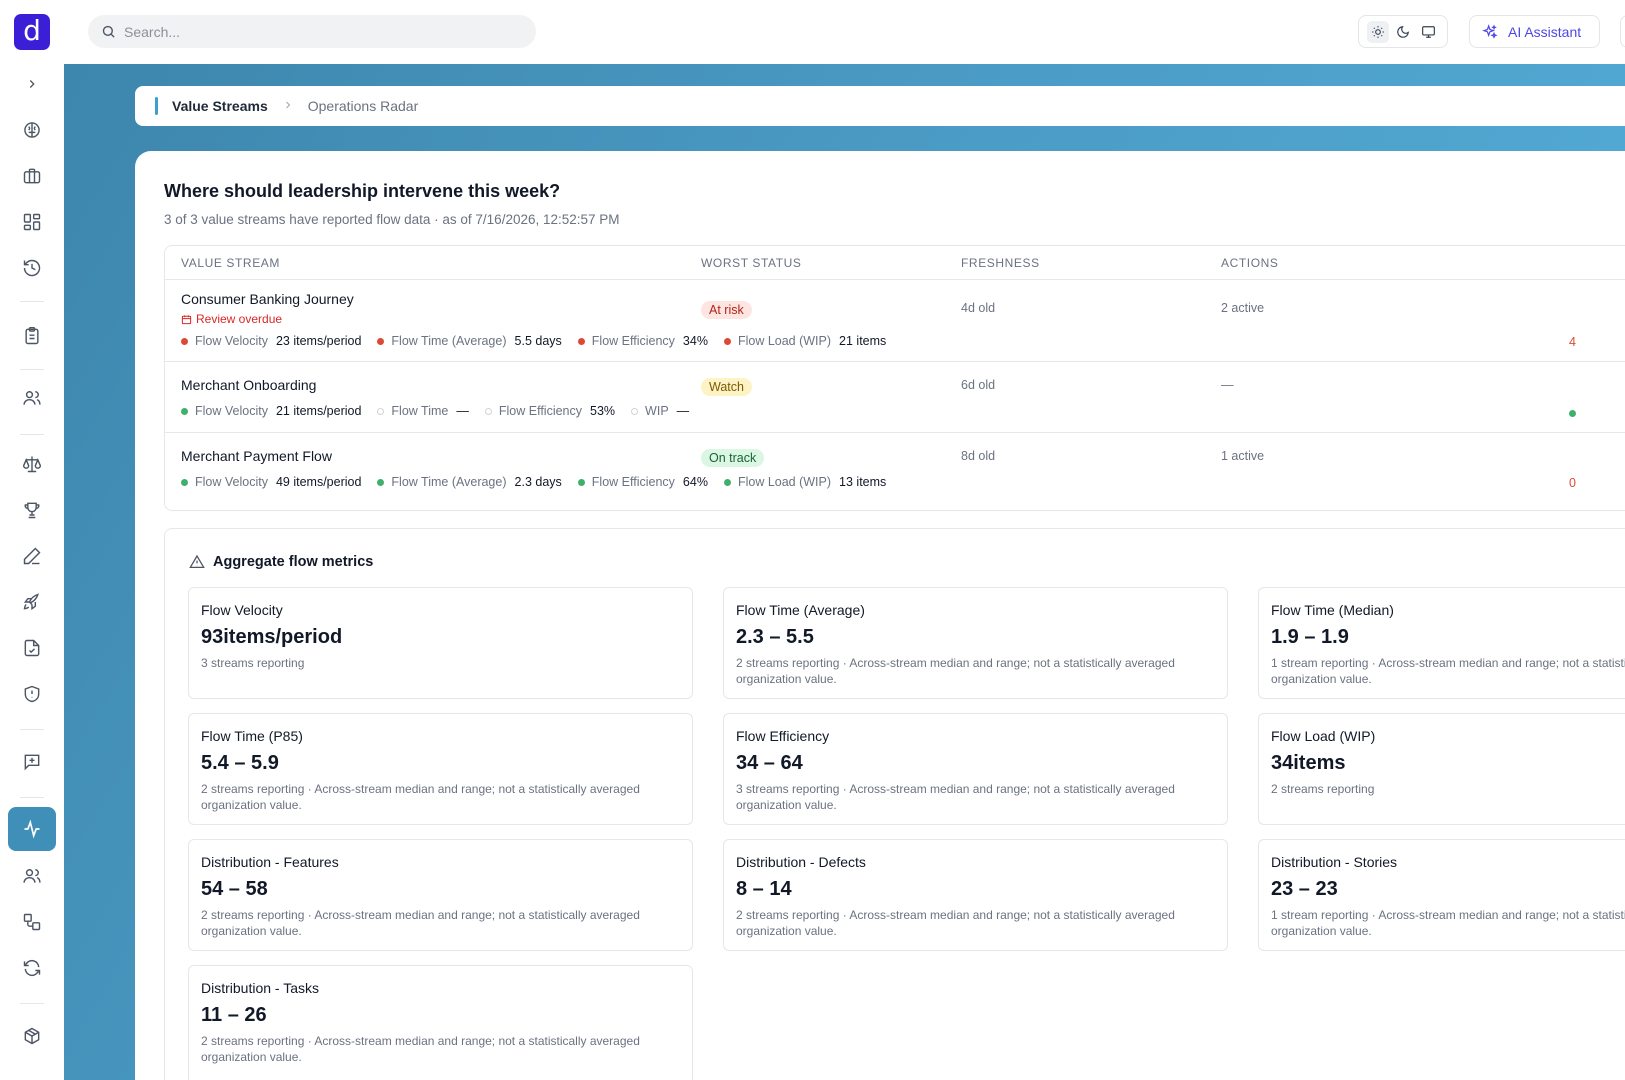 The width and height of the screenshot is (1625, 1080). Describe the element at coordinates (1308, 763) in the screenshot. I see `metric-card-value: 34items` at that location.